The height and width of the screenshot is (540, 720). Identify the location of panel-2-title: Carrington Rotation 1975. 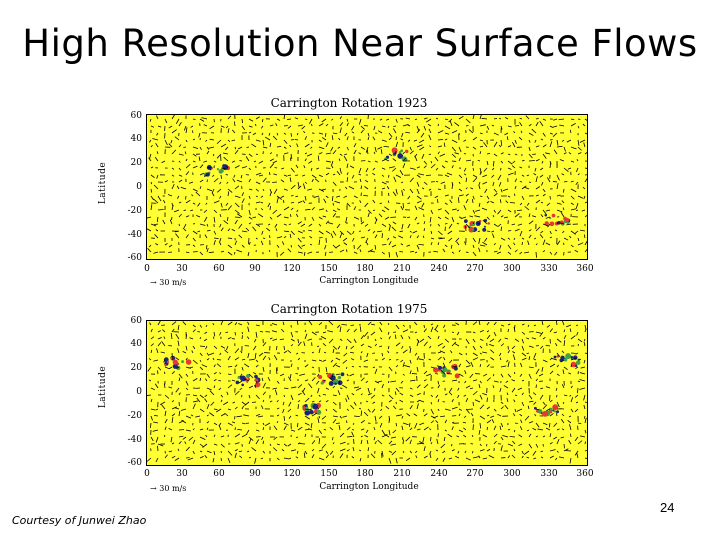
(349, 309).